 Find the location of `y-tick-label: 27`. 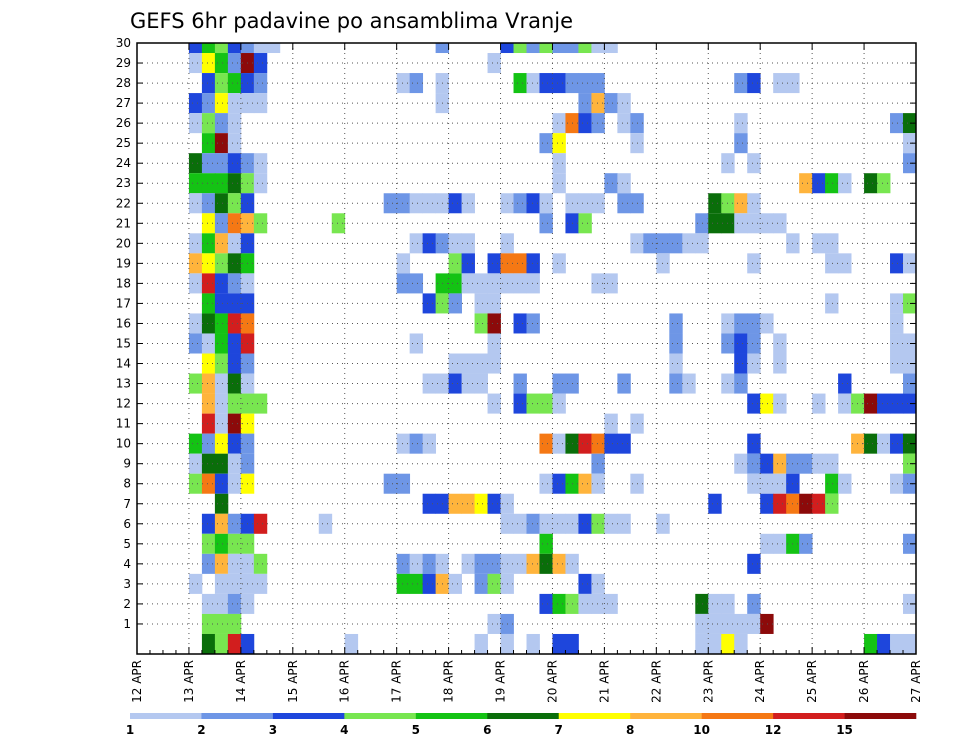

y-tick-label: 27 is located at coordinates (123, 103).